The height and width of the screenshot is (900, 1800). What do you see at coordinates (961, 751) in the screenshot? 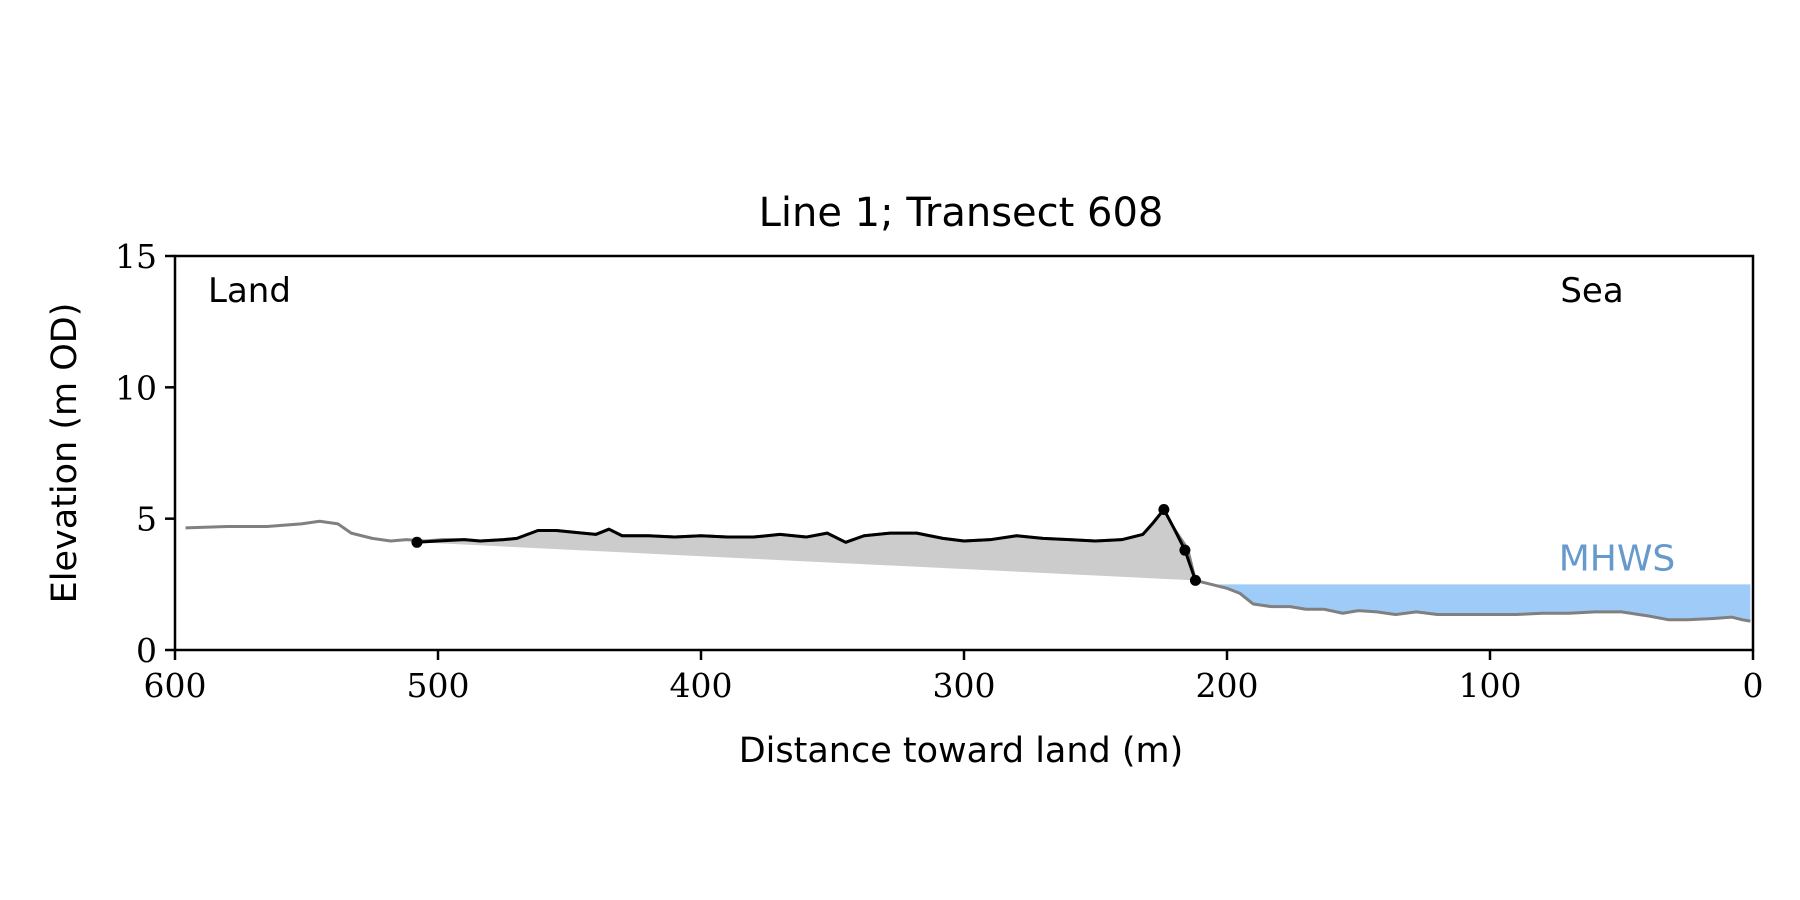
I see `x-axis-label: Distance toward land (m)` at bounding box center [961, 751].